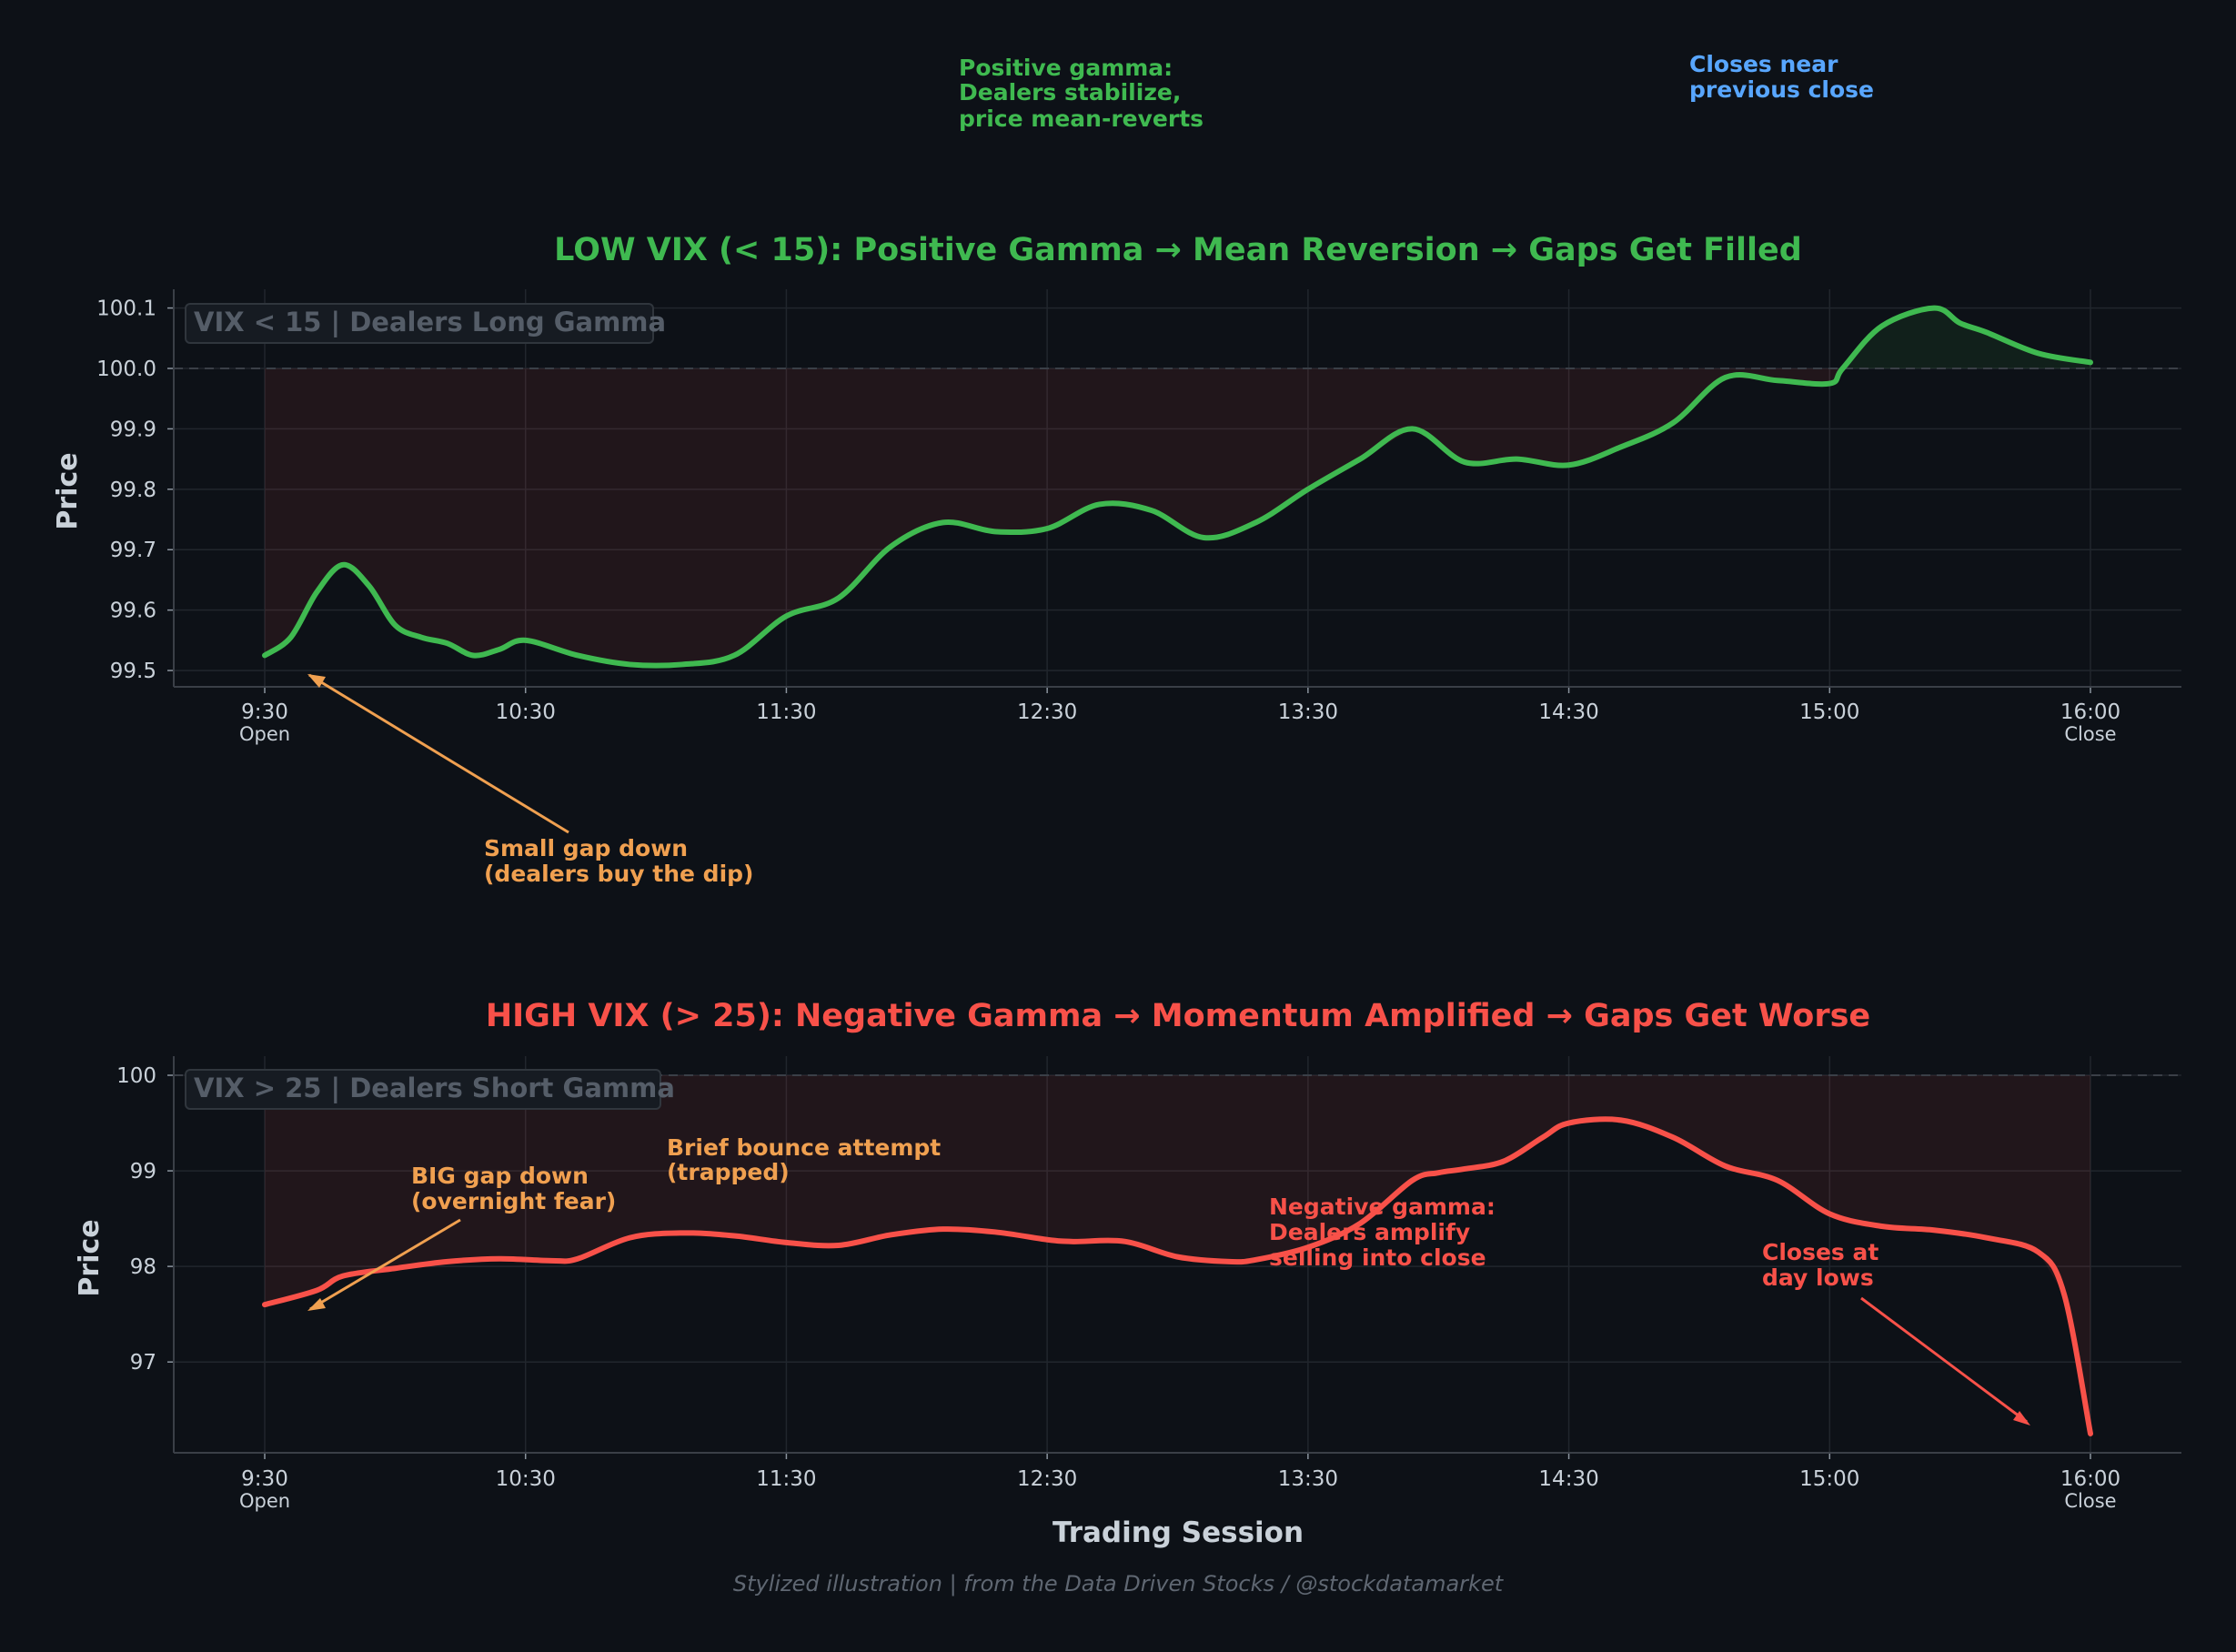  Describe the element at coordinates (586, 848) in the screenshot. I see `annotation-line: Small gap down` at that location.